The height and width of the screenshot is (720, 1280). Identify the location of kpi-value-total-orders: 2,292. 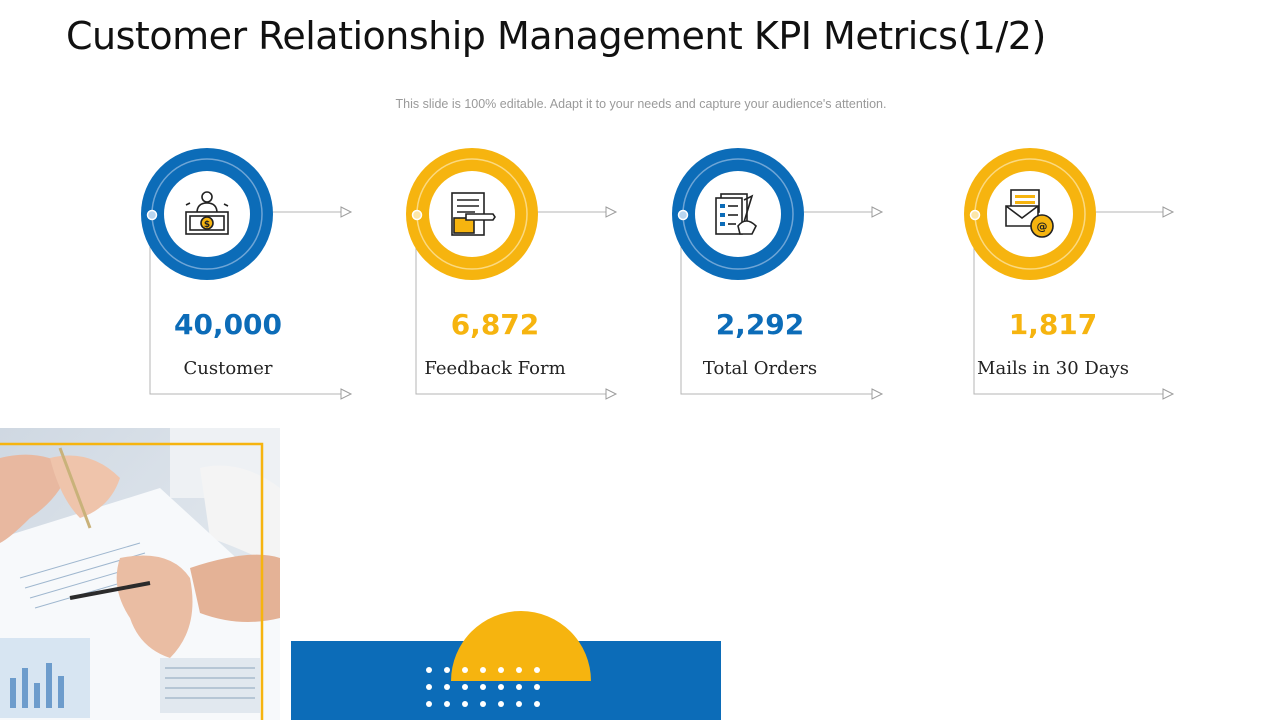
(760, 324).